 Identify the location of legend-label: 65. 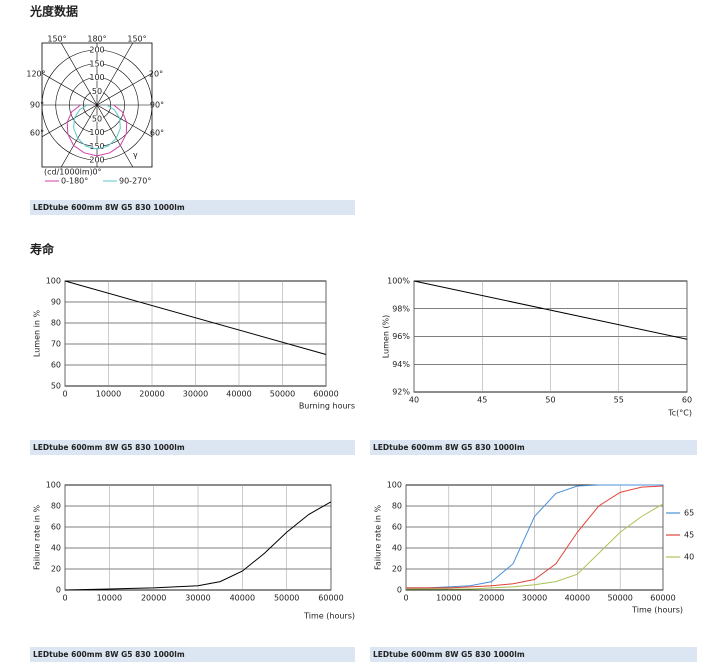
(689, 513).